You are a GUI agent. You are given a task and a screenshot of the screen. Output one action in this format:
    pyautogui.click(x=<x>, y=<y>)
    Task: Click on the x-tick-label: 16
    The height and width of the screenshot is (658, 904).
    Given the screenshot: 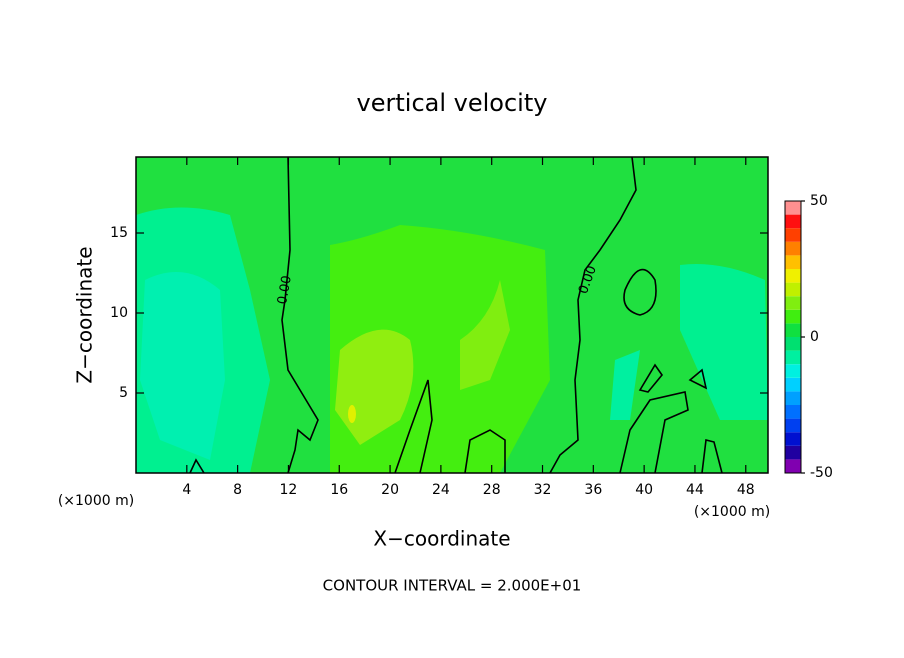 What is the action you would take?
    pyautogui.click(x=339, y=490)
    